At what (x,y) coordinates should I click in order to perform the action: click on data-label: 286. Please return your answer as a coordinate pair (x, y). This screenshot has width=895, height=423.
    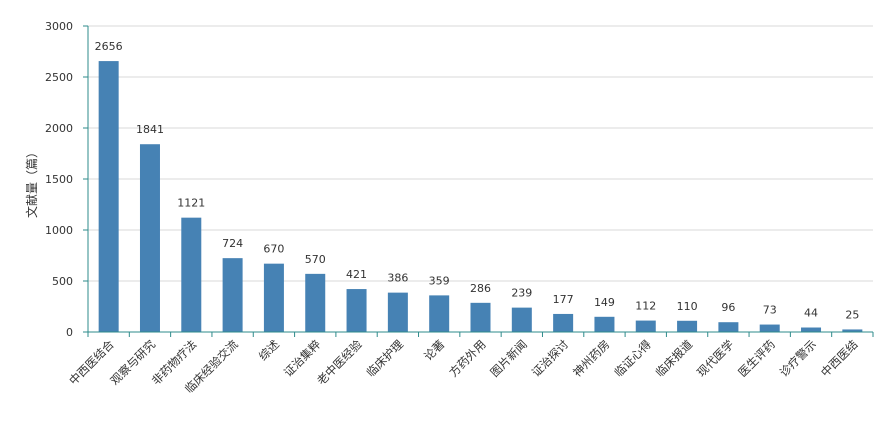
    Looking at the image, I should click on (480, 288).